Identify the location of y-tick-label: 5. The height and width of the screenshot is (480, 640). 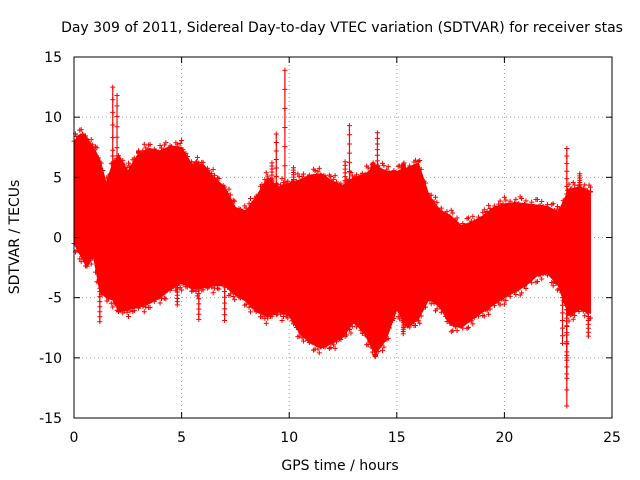
(57, 178).